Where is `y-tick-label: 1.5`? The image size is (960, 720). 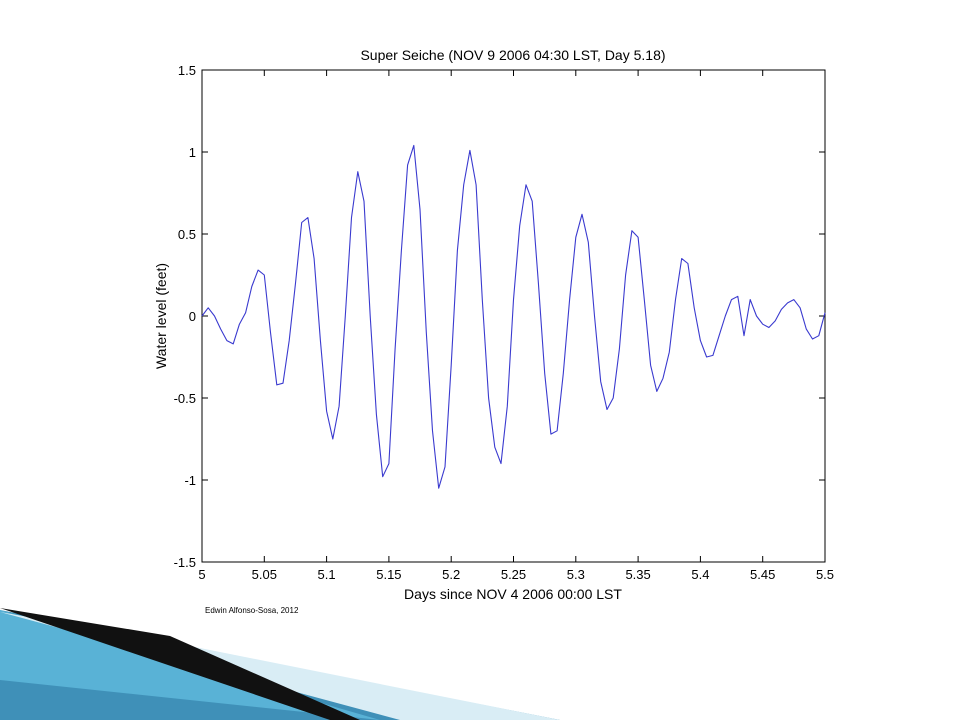 y-tick-label: 1.5 is located at coordinates (187, 70).